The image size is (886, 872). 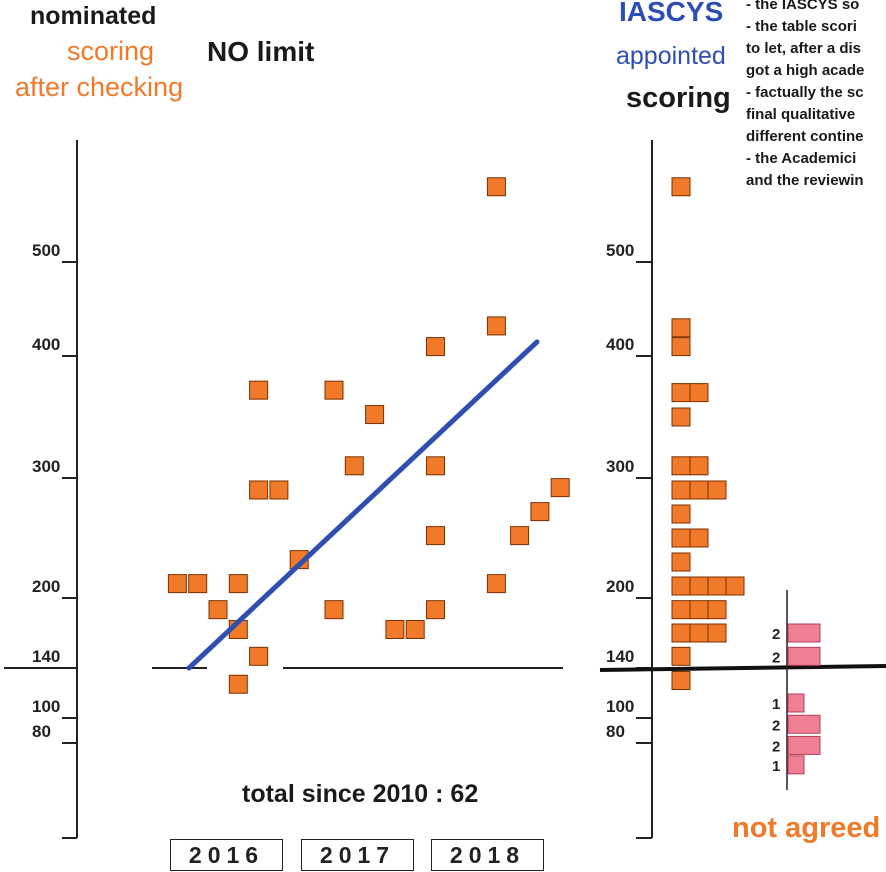 What do you see at coordinates (41, 731) in the screenshot?
I see `left-y-tick-label: 80` at bounding box center [41, 731].